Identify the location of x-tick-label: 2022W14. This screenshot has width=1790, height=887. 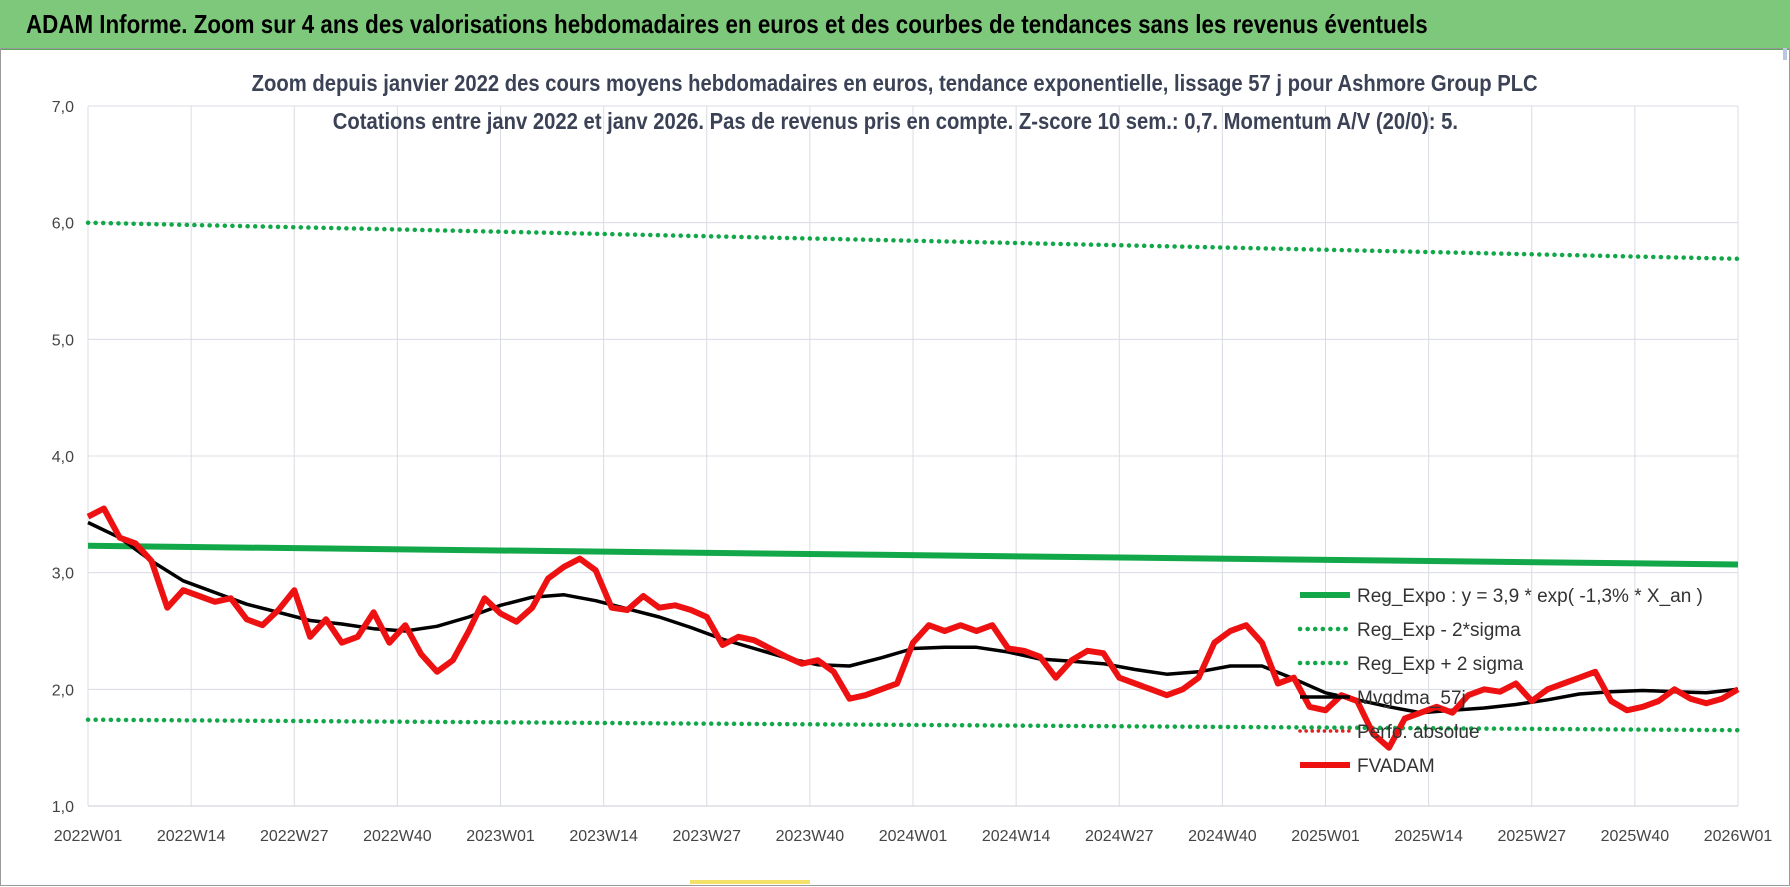
(191, 836).